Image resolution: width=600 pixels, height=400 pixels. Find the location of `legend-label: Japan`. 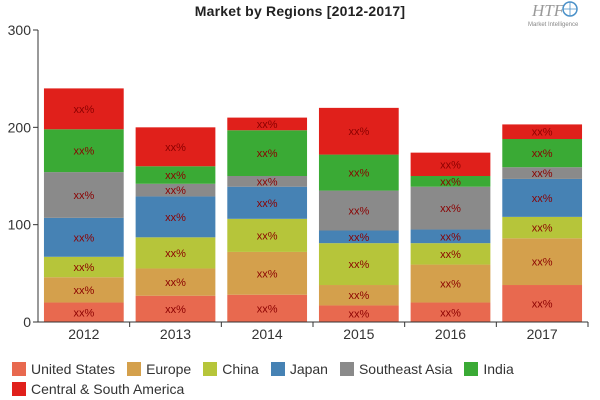

legend-label: Japan is located at coordinates (308, 369).